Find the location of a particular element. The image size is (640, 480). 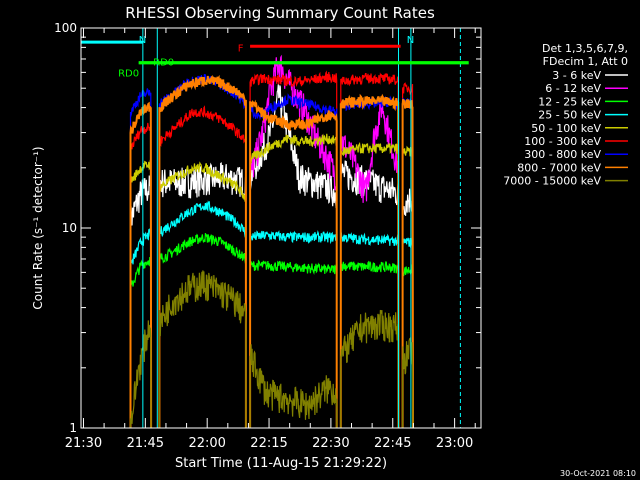

legend-entry-7: 800 - 7000 keV is located at coordinates (559, 167).